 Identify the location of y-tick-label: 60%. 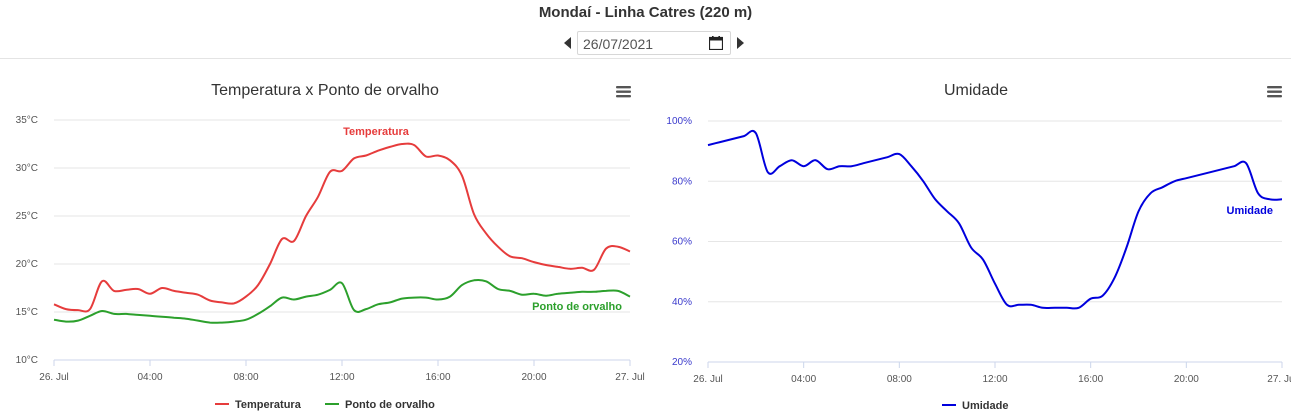
(682, 242).